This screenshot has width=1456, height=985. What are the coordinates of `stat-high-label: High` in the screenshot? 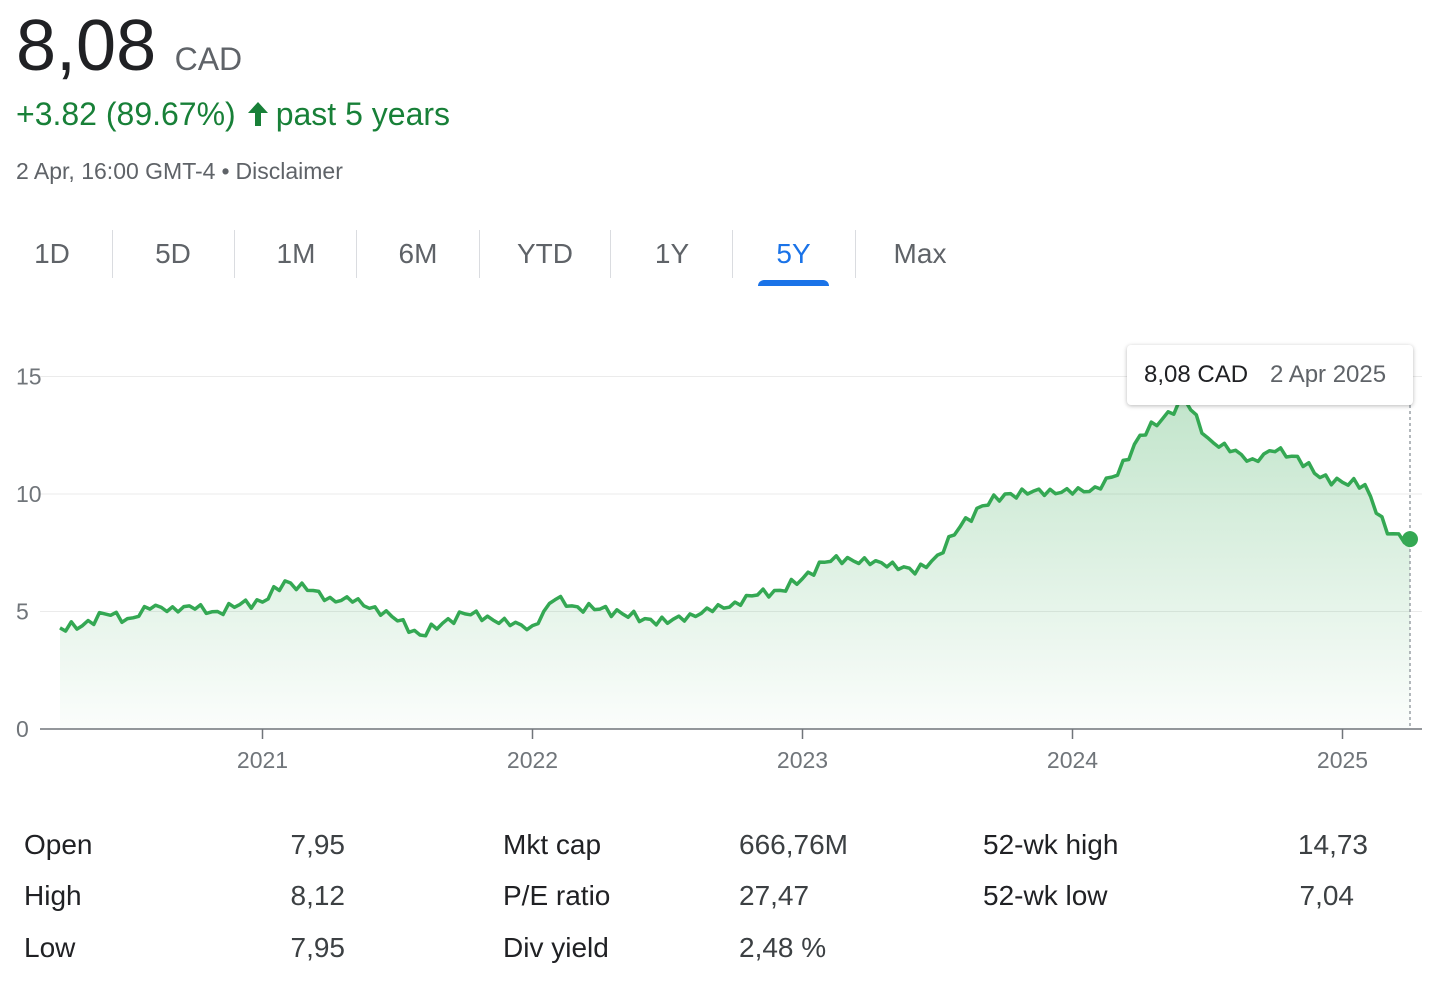 It's located at (53, 895).